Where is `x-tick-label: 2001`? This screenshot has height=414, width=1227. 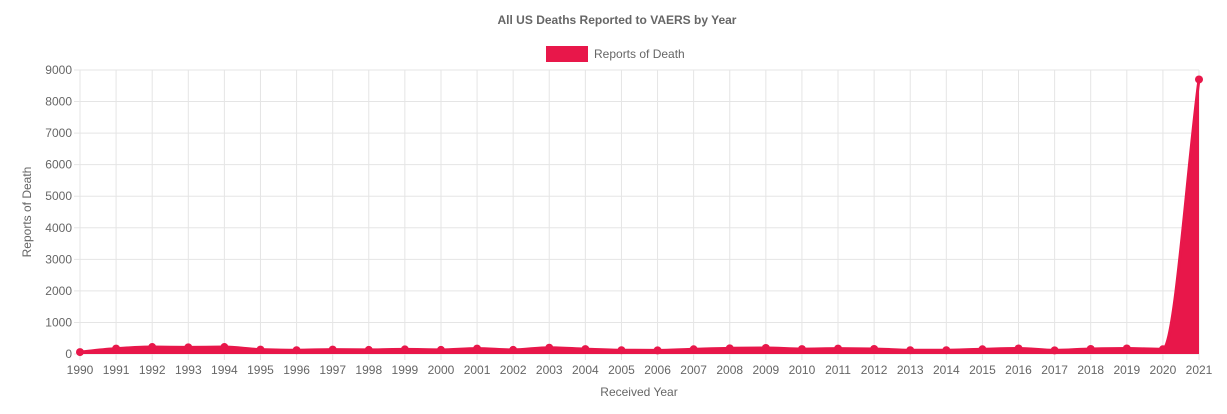
x-tick-label: 2001 is located at coordinates (477, 370).